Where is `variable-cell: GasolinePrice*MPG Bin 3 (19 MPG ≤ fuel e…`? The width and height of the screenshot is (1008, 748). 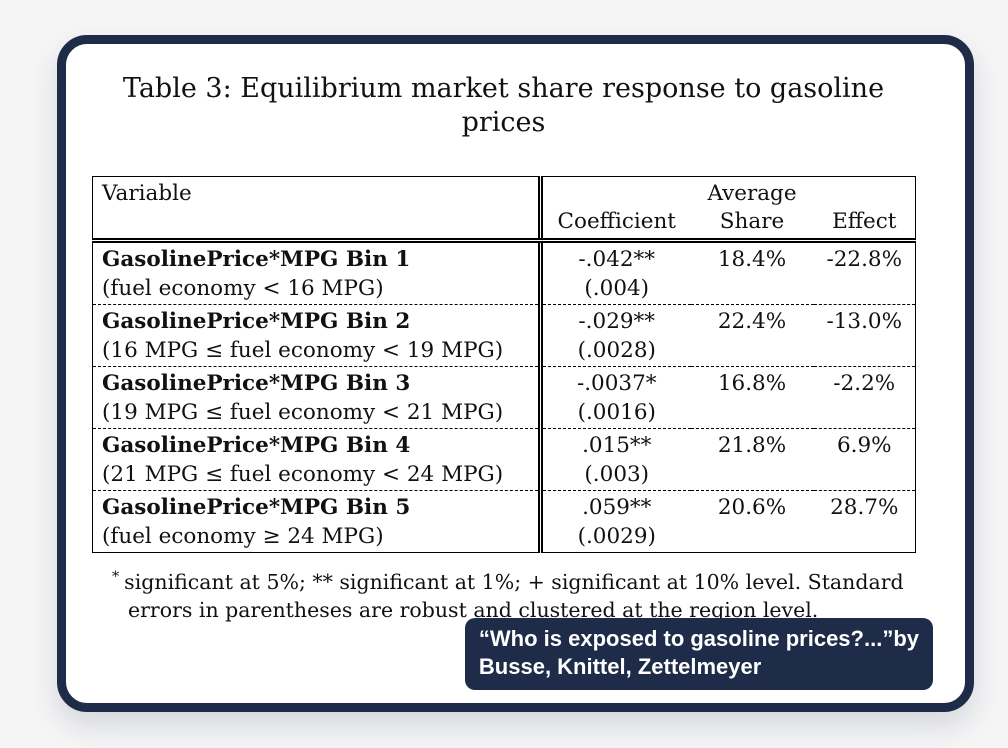 variable-cell: GasolinePrice*MPG Bin 3 (19 MPG ≤ fuel e… is located at coordinates (316, 397).